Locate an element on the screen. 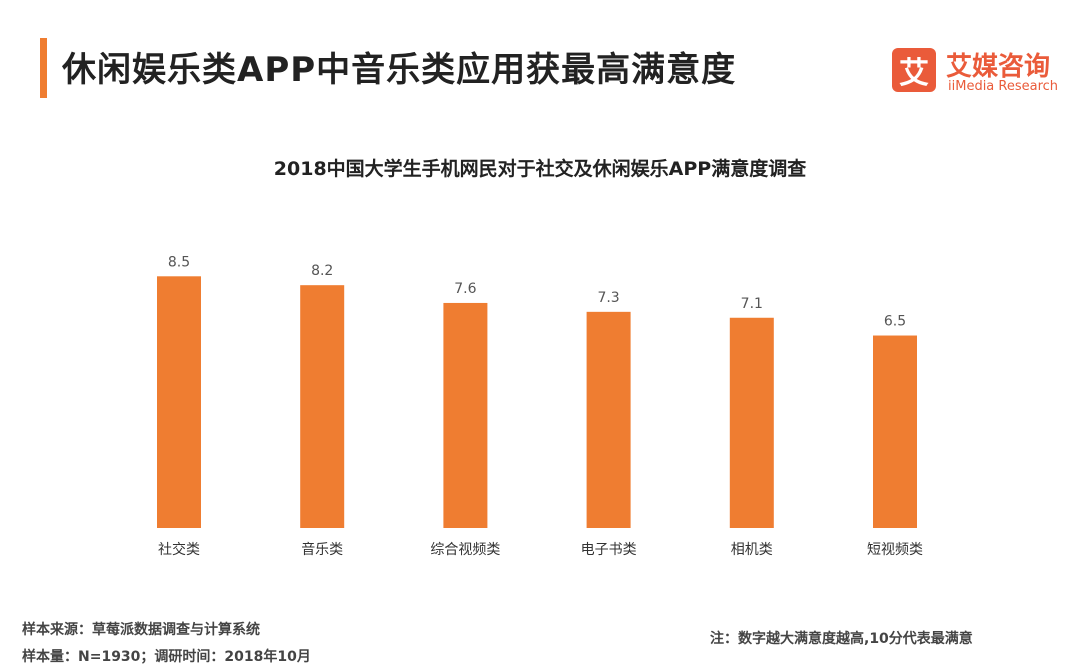 The width and height of the screenshot is (1080, 666). footer-source: 样本来源：草莓派数据调查与计算系统 is located at coordinates (141, 630).